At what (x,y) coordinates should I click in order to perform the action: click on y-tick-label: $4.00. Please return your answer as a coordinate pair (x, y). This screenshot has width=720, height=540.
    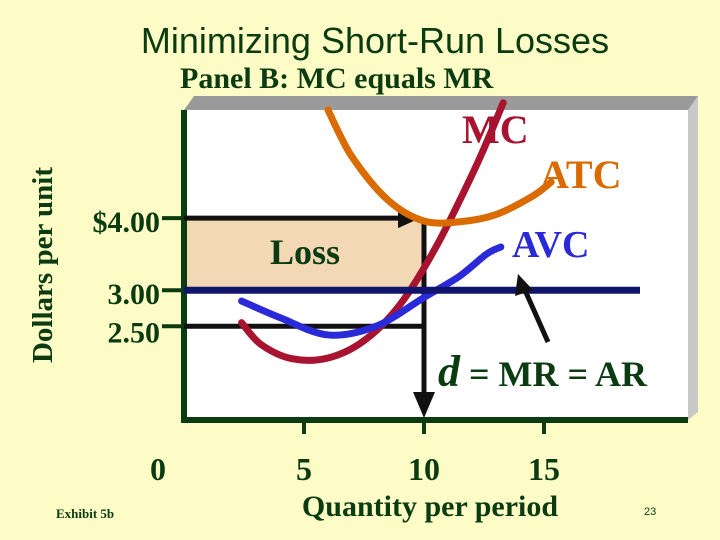
    Looking at the image, I should click on (127, 222).